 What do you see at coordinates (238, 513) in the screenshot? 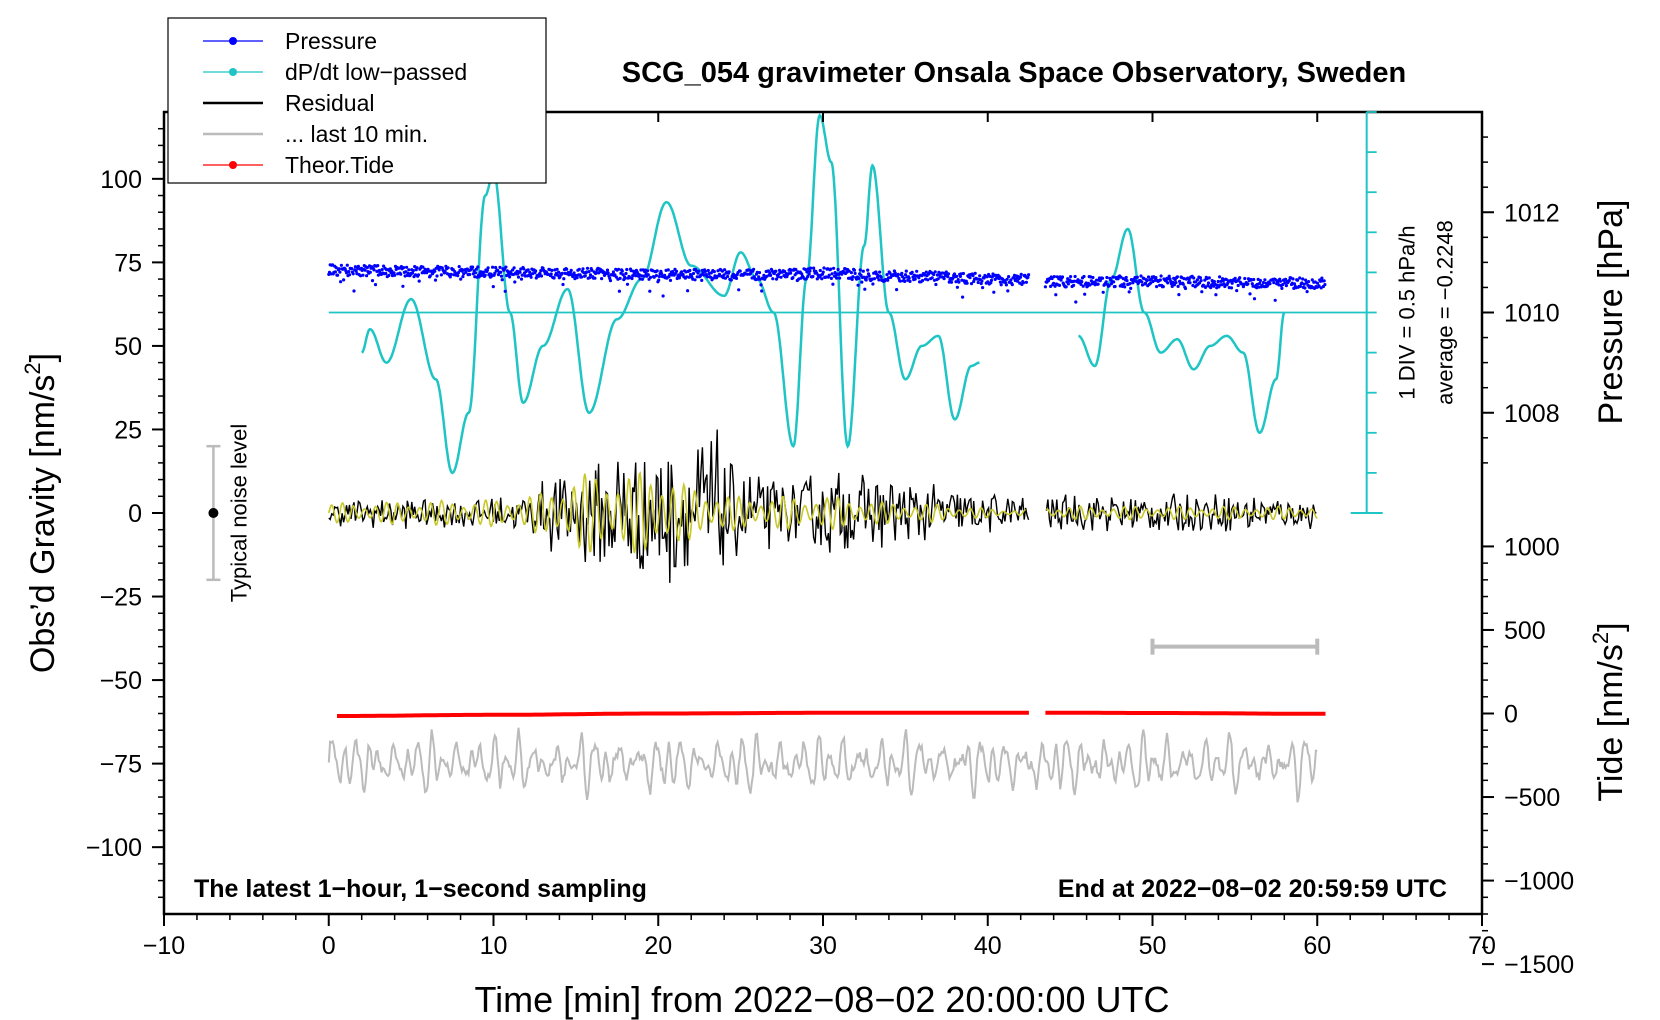
I see `noise-level-label: Typical noise level` at bounding box center [238, 513].